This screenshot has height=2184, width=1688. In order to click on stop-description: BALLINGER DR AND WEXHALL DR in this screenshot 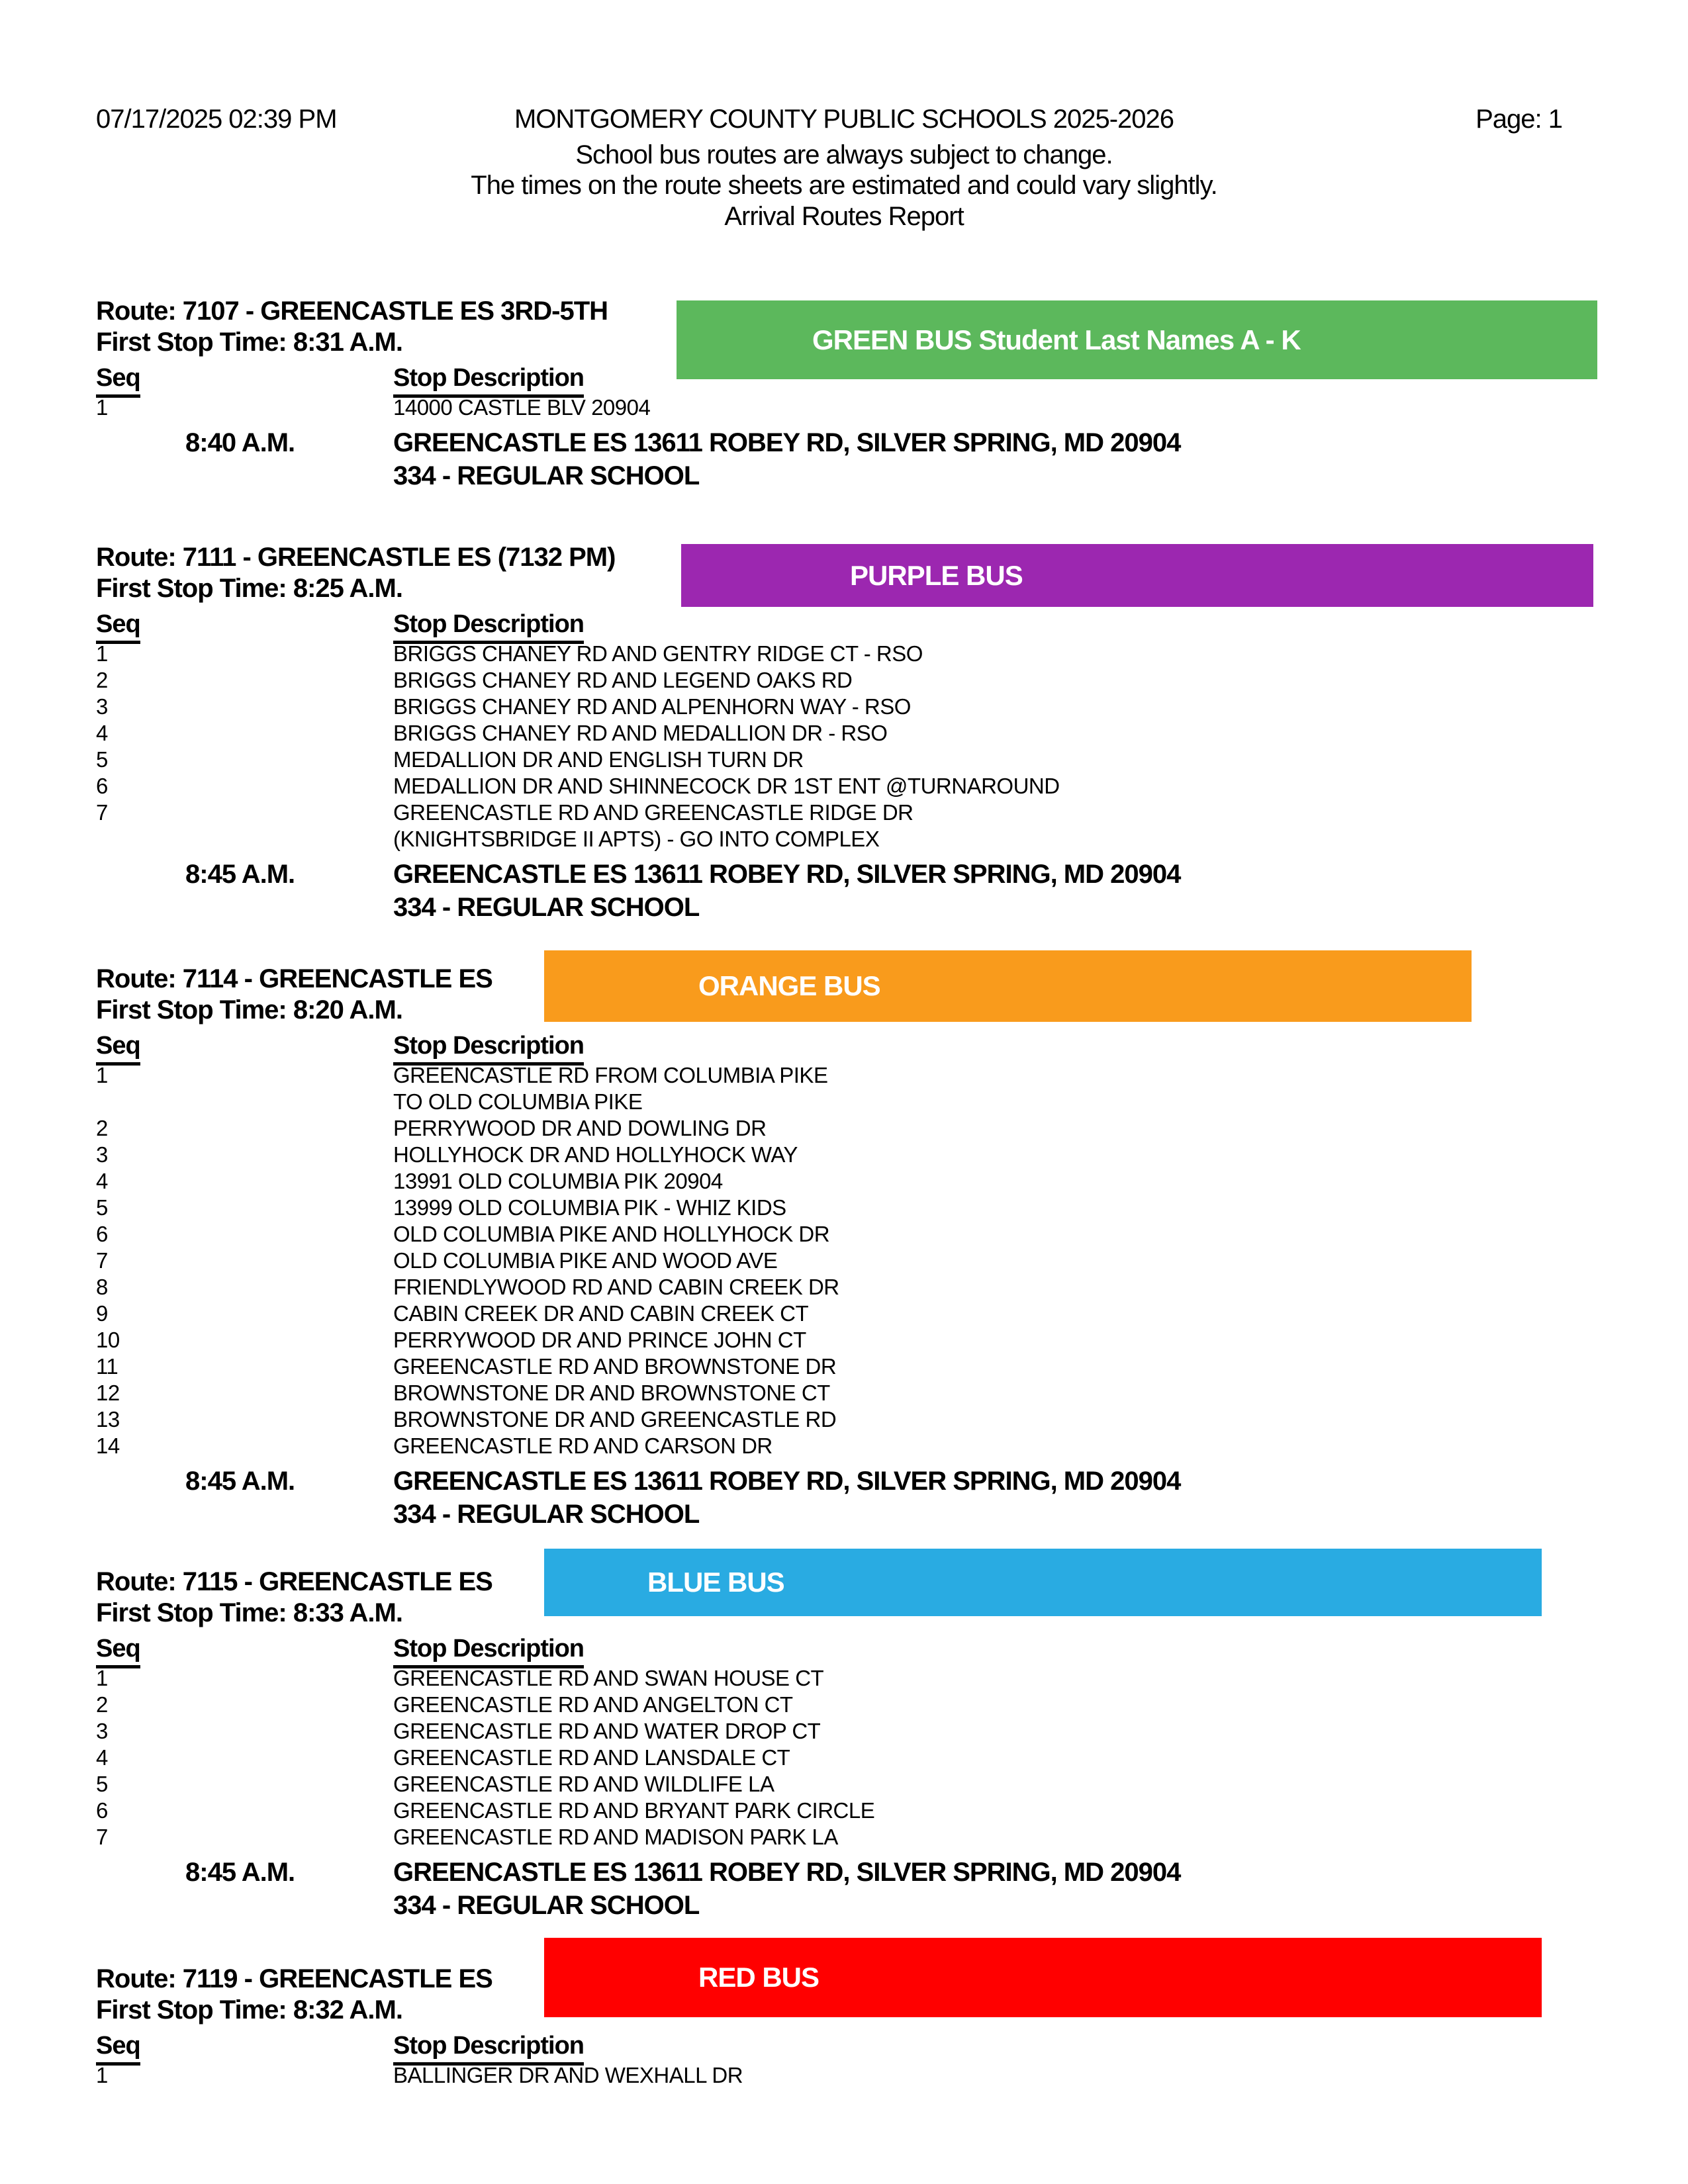, I will do `click(568, 2075)`.